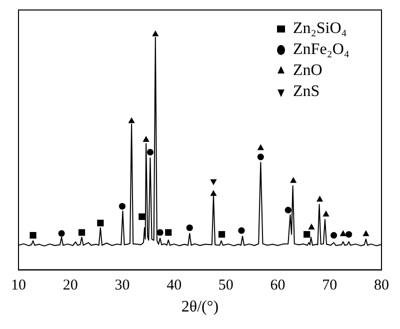 The height and width of the screenshot is (329, 400). I want to click on legend-label: Zn₂SiO₄, so click(320, 29).